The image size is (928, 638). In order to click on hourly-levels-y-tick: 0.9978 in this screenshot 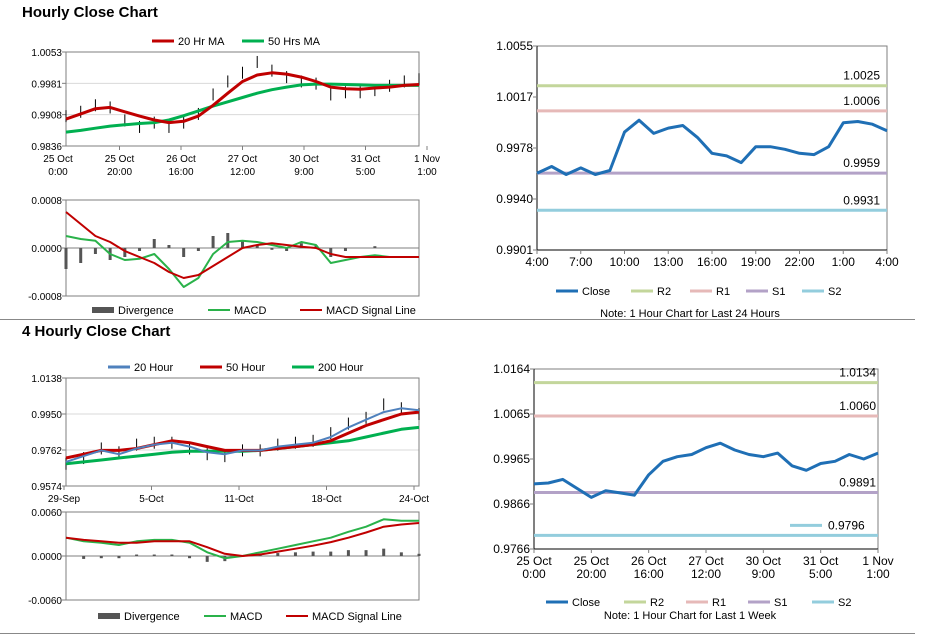, I will do `click(514, 148)`.